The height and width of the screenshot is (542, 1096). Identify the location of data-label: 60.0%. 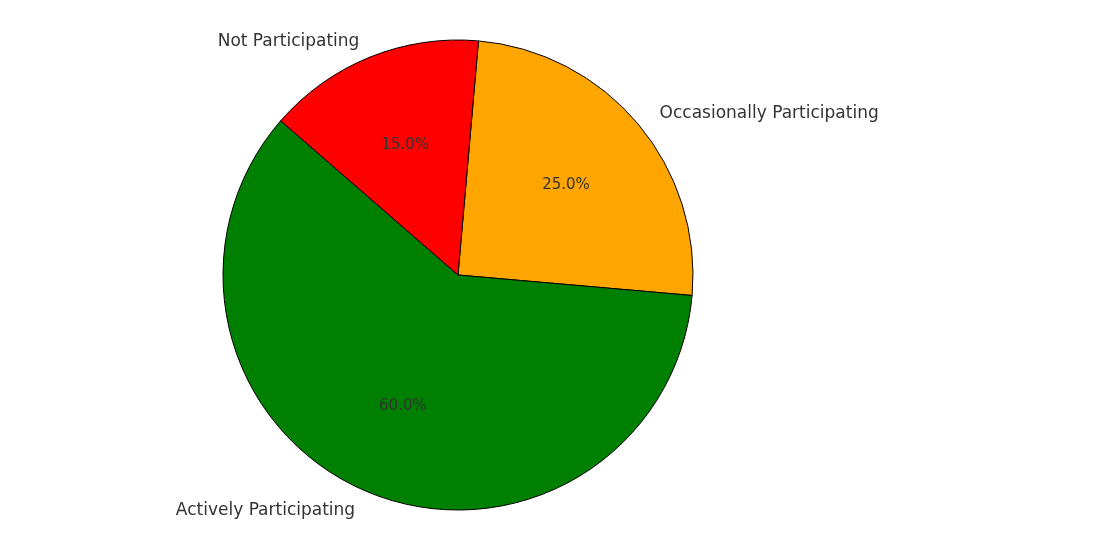
(403, 404).